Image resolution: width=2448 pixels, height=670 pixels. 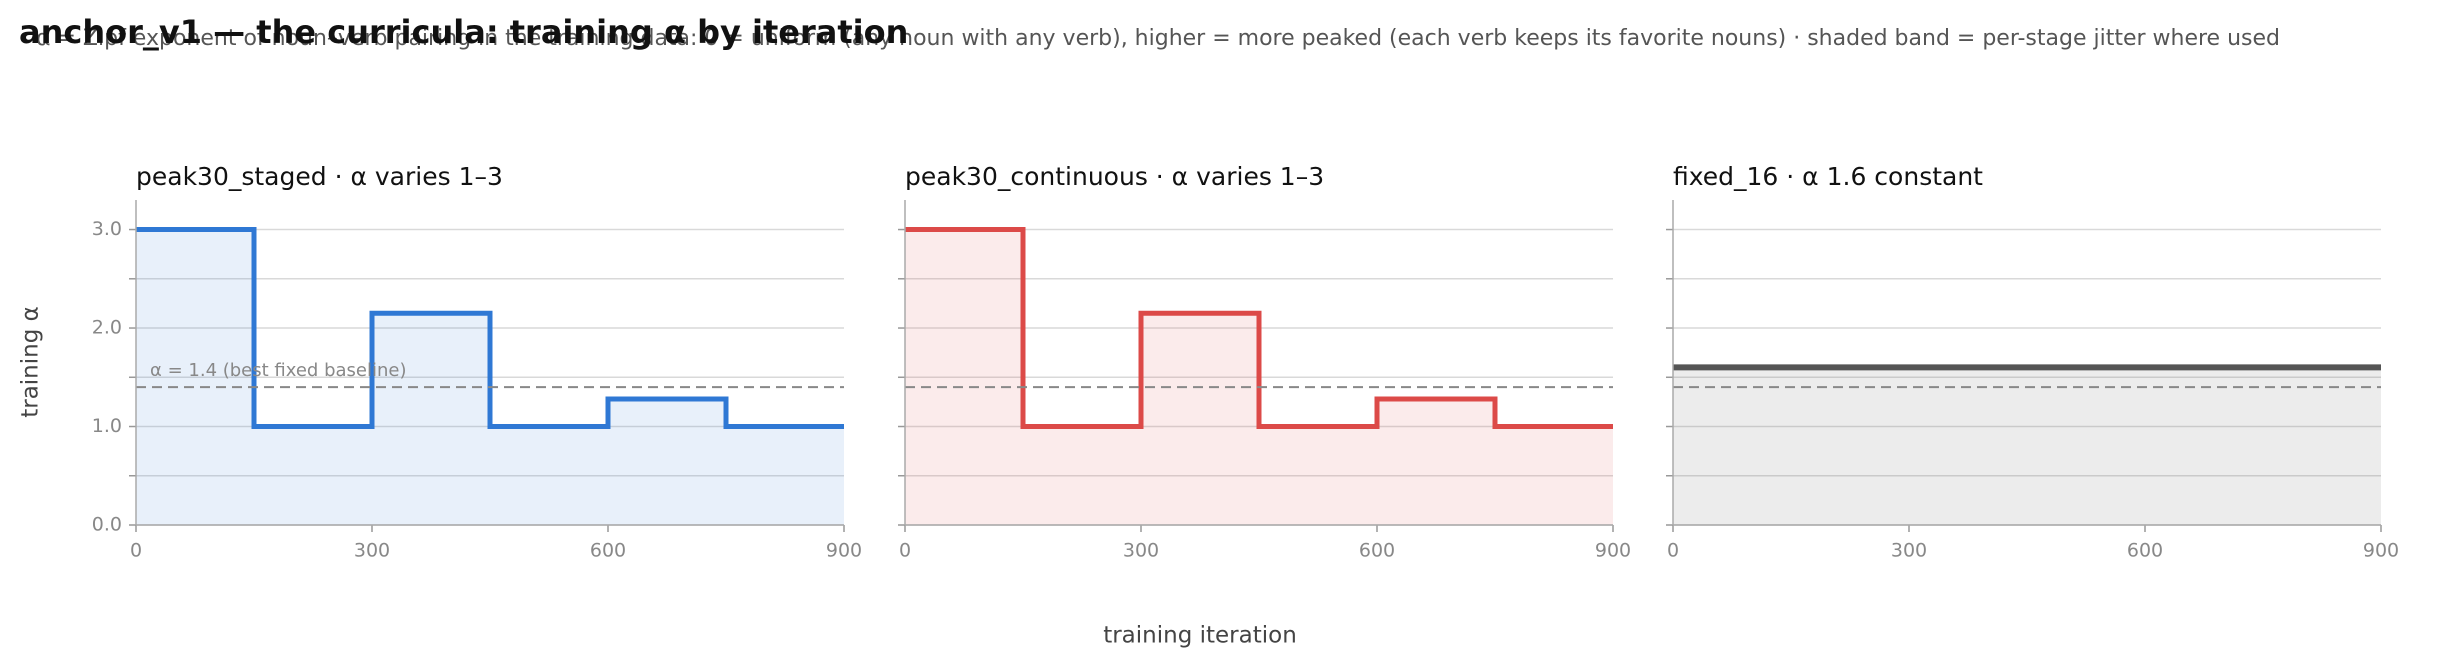 I want to click on x-axis-label: training iteration, so click(x=1200, y=636).